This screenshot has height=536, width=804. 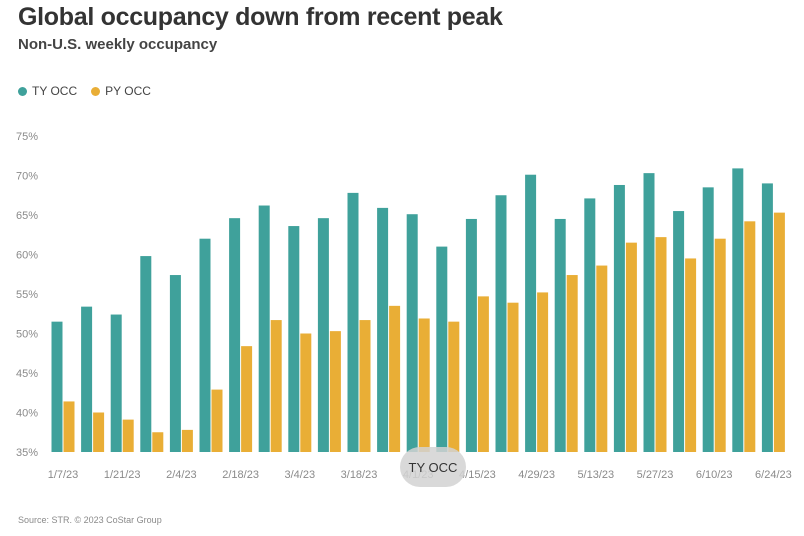 What do you see at coordinates (655, 475) in the screenshot?
I see `x-tick-label: 5/27/23` at bounding box center [655, 475].